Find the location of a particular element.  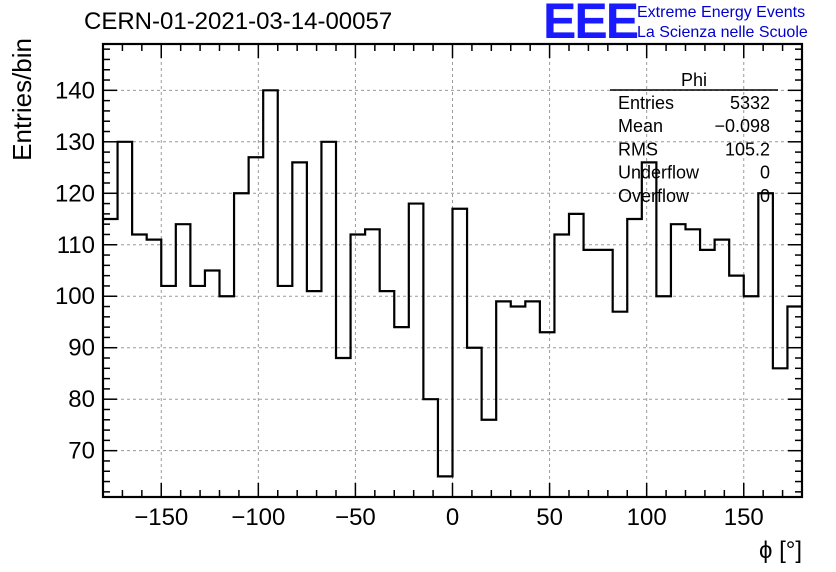

x-tick-label: −50 is located at coordinates (355, 517).